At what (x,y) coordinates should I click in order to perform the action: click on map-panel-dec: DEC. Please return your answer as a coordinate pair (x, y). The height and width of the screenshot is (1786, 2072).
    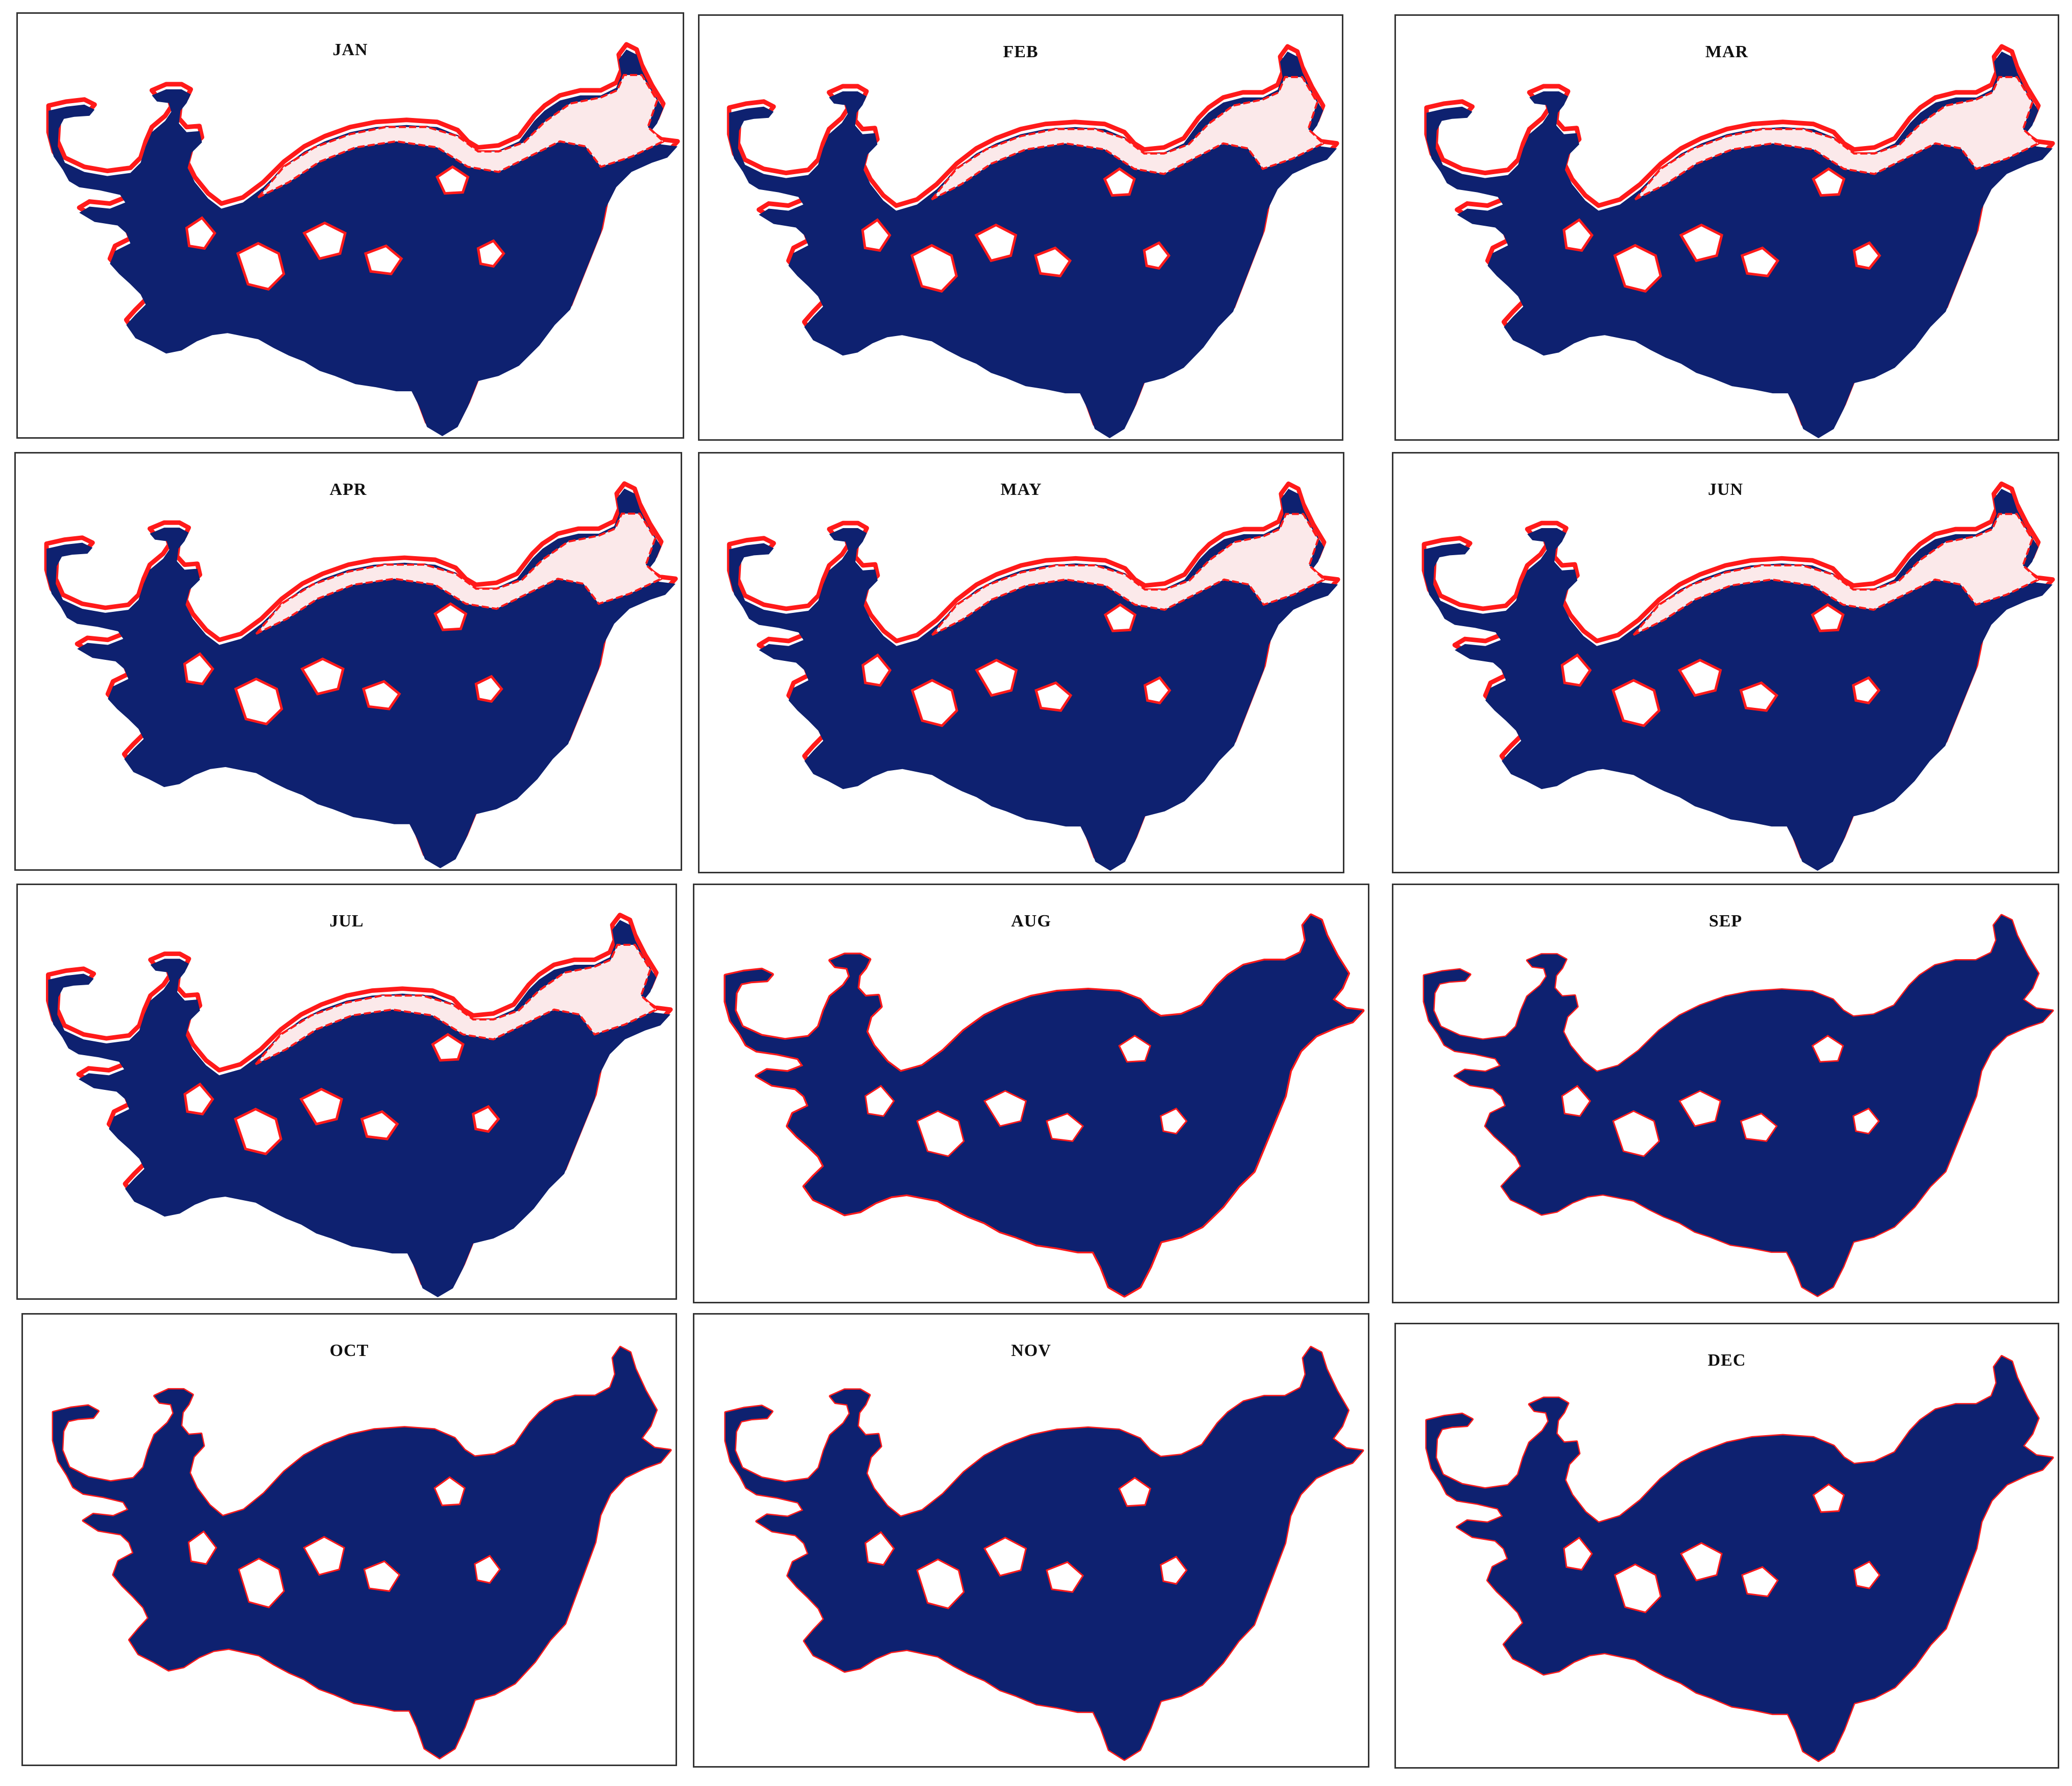
    Looking at the image, I should click on (1726, 1546).